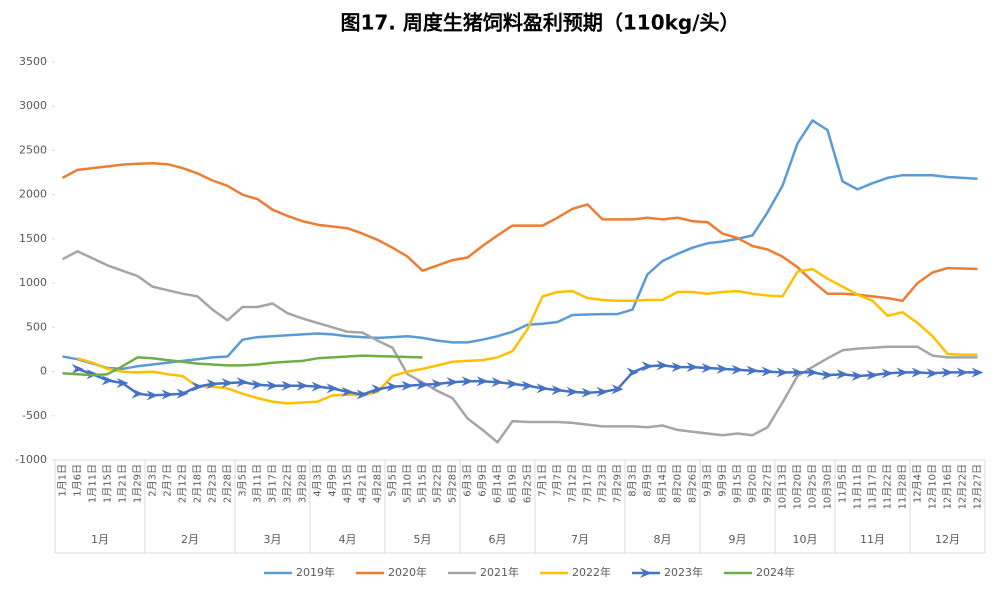 The height and width of the screenshot is (603, 1008). What do you see at coordinates (663, 539) in the screenshot?
I see `month-label: 8月` at bounding box center [663, 539].